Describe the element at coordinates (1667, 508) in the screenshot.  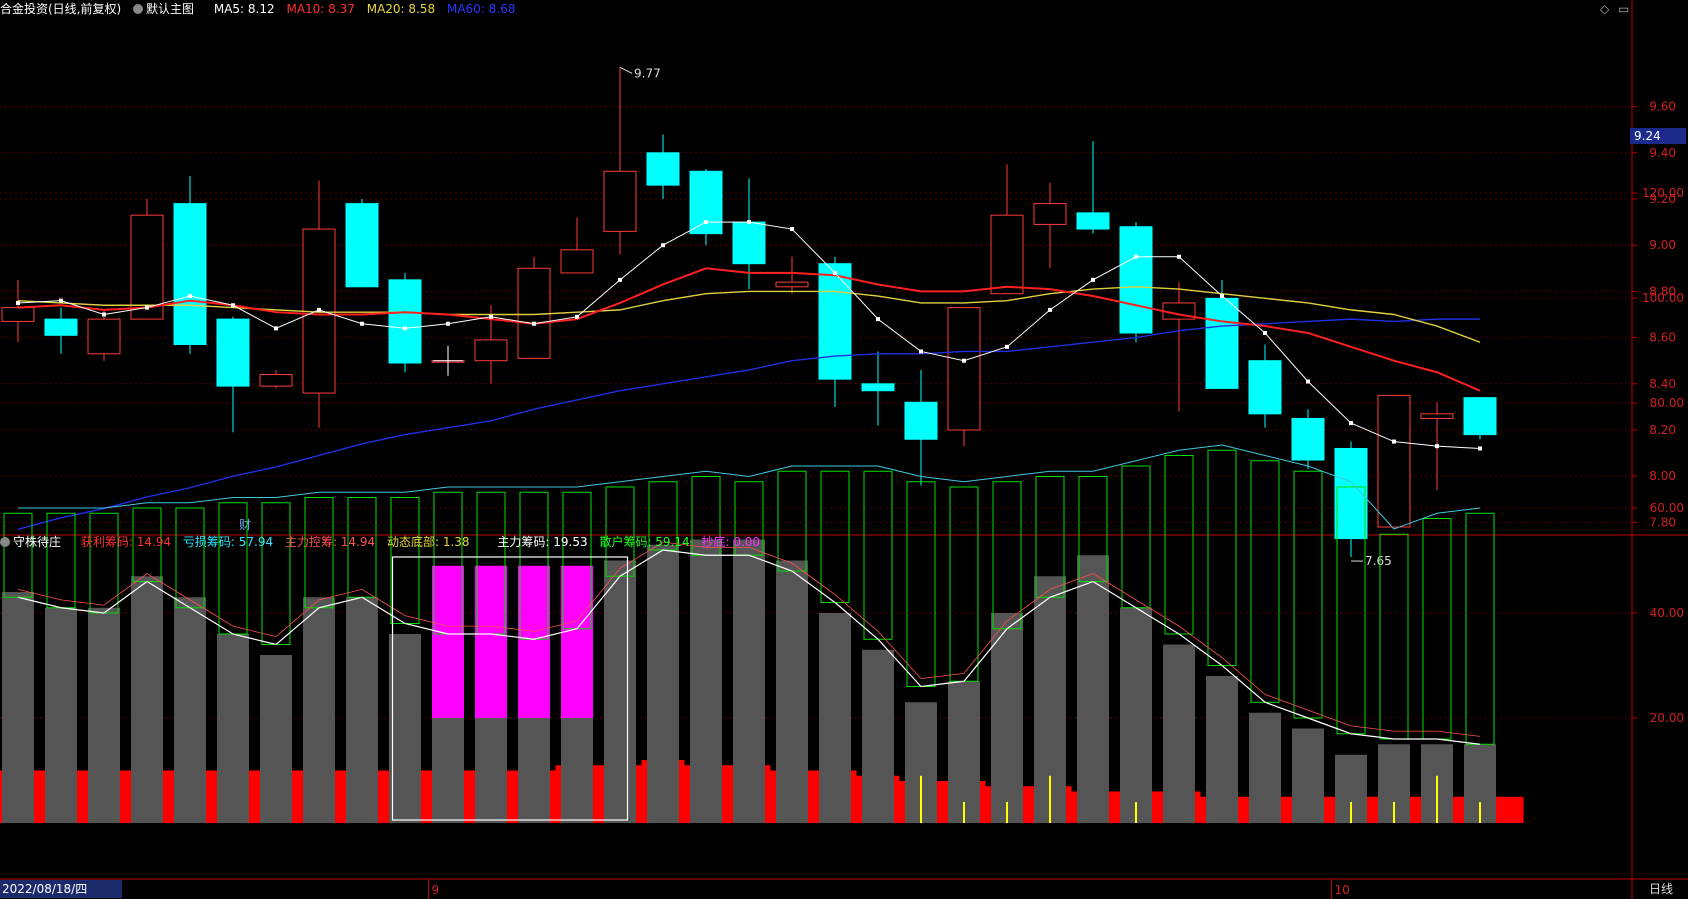
I see `indicator-tick-label: 60.00` at that location.